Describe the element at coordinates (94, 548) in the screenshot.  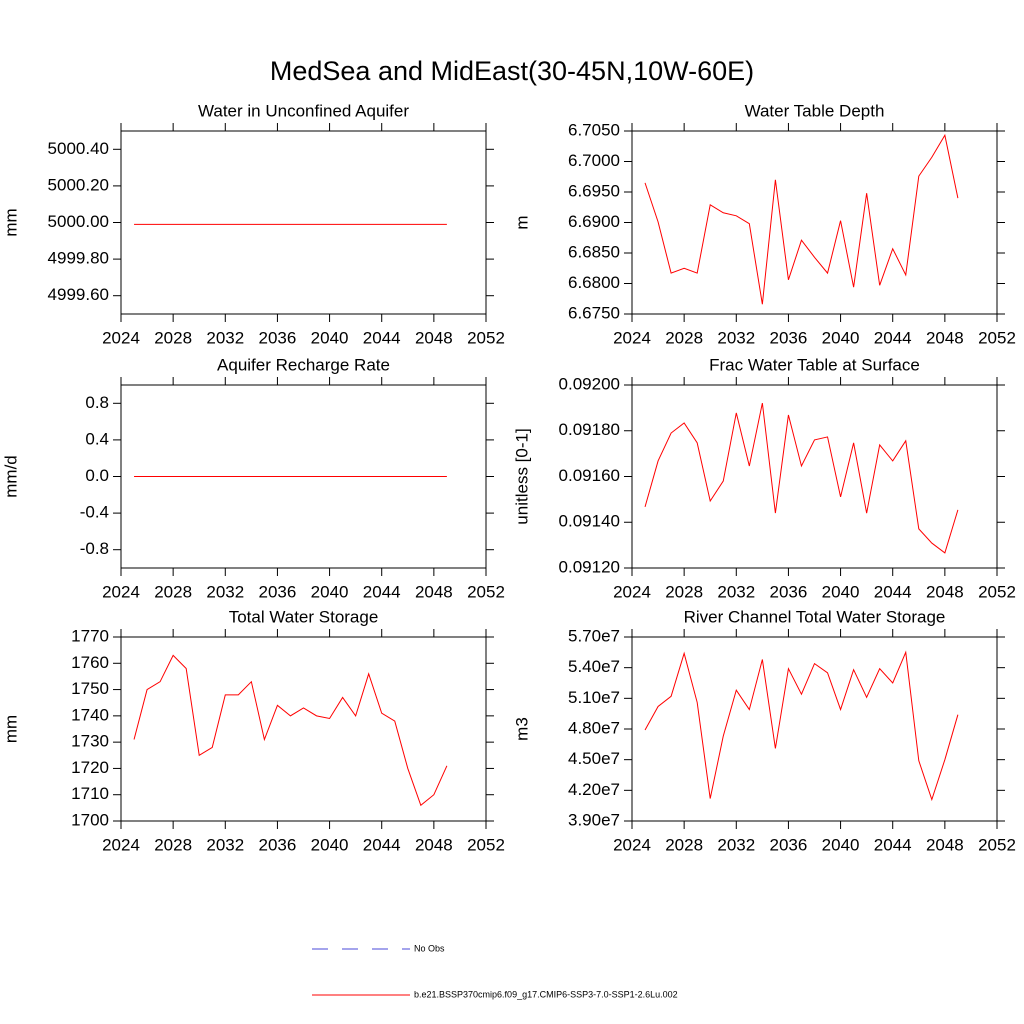
I see `y-tick-label: -0.8` at that location.